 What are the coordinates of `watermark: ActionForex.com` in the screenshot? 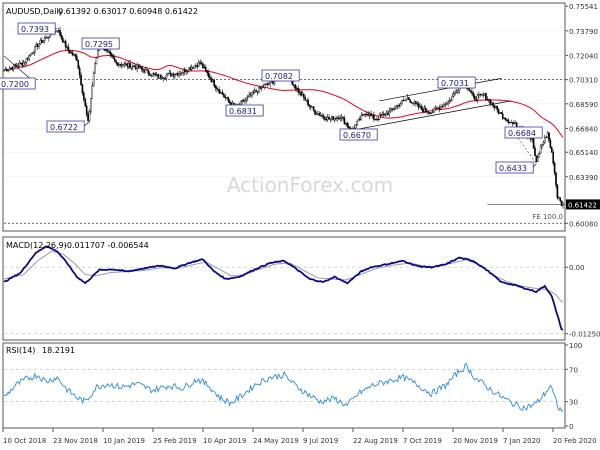 It's located at (310, 185).